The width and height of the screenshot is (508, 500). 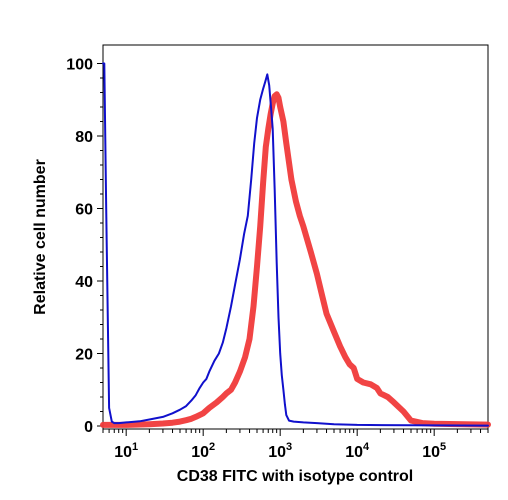 I want to click on y-axis-title: Relative cell number, so click(x=40, y=237).